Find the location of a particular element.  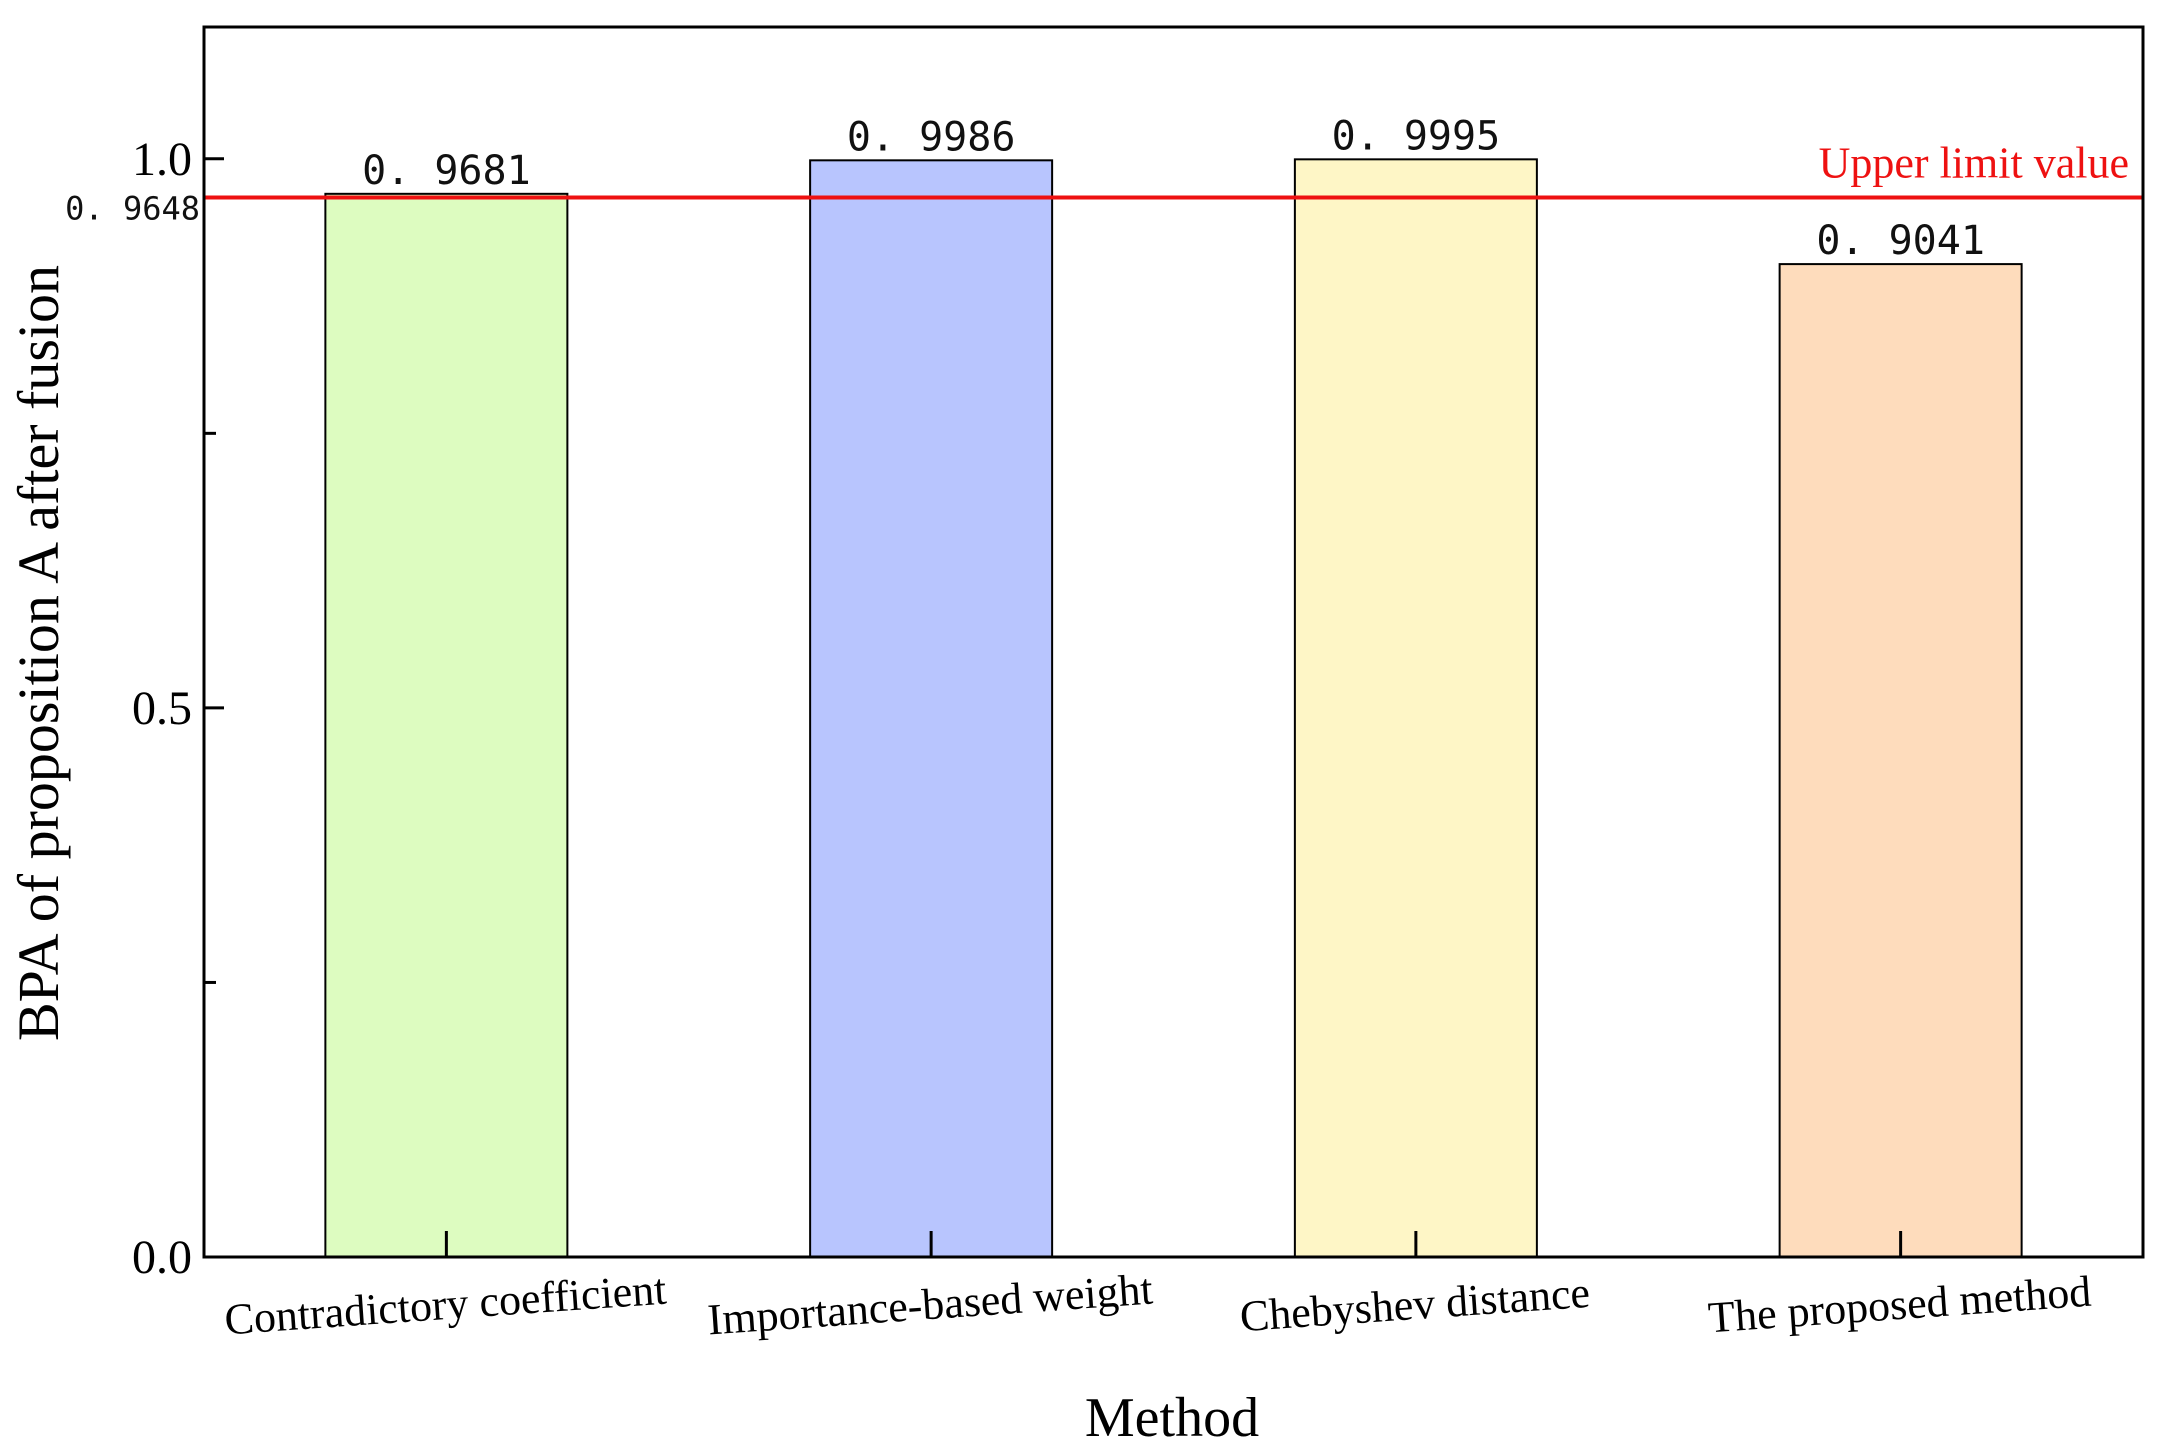

x-tick-label: The proposed method is located at coordinates (1900, 1305).